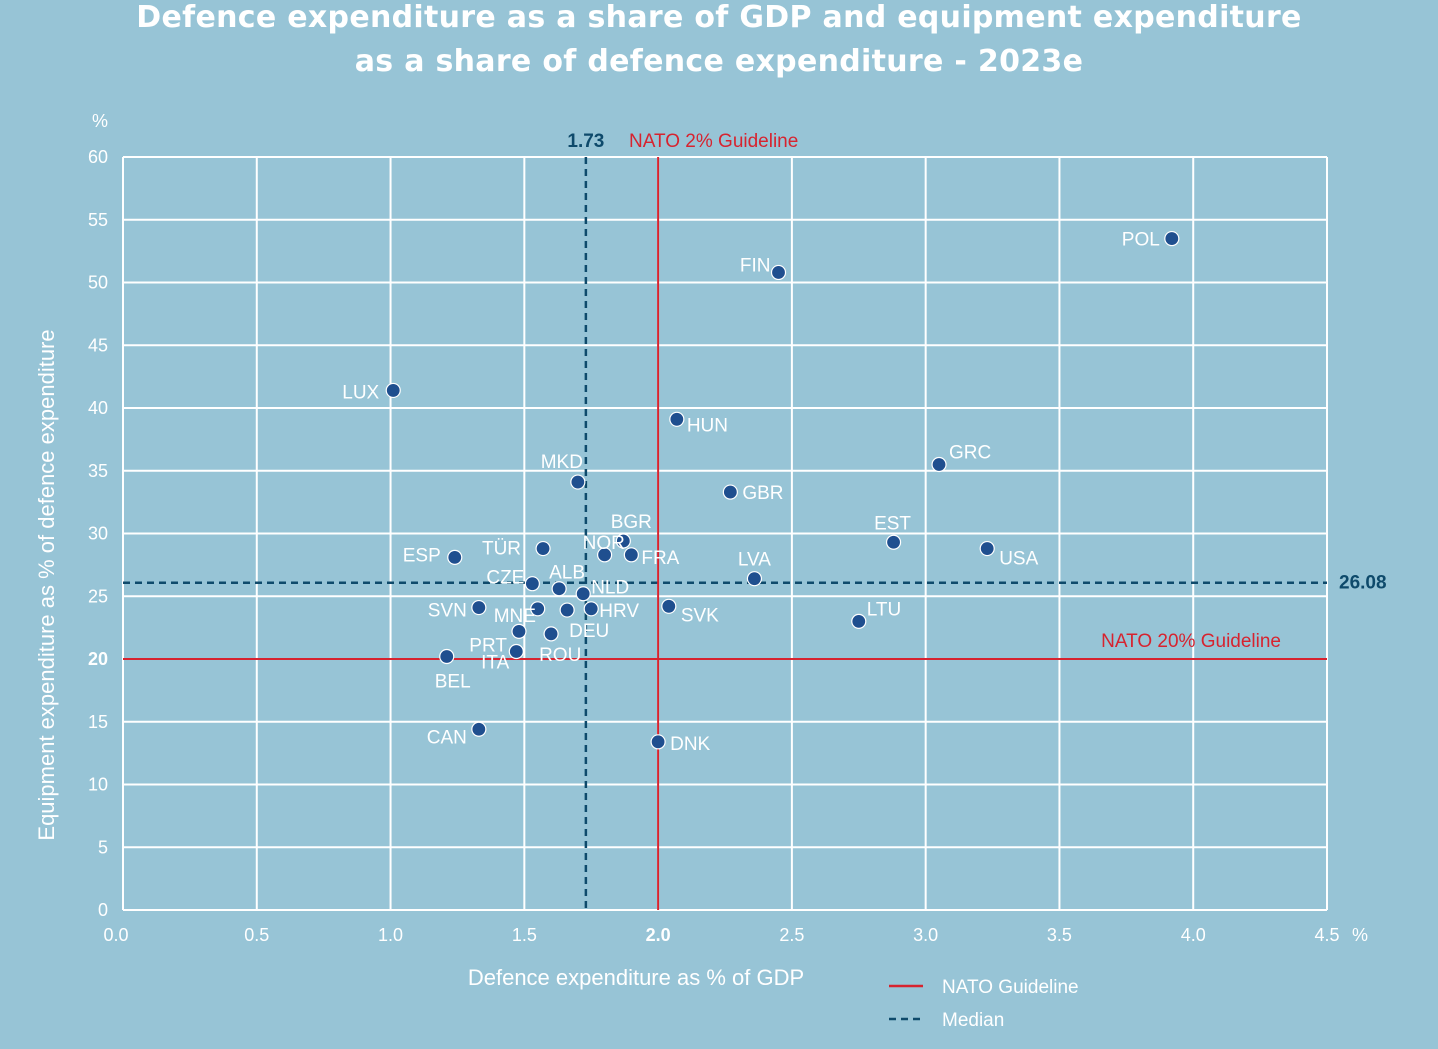 Image resolution: width=1438 pixels, height=1049 pixels. What do you see at coordinates (730, 492) in the screenshot?
I see `point-gbr` at bounding box center [730, 492].